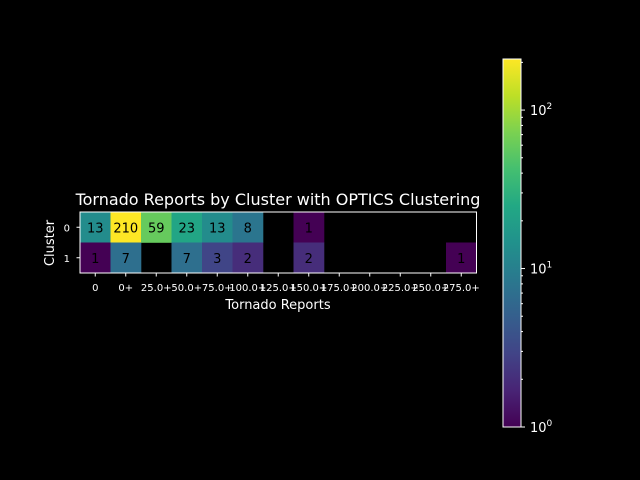  Describe the element at coordinates (541, 427) in the screenshot. I see `colorbar-tick-label: 100` at that location.